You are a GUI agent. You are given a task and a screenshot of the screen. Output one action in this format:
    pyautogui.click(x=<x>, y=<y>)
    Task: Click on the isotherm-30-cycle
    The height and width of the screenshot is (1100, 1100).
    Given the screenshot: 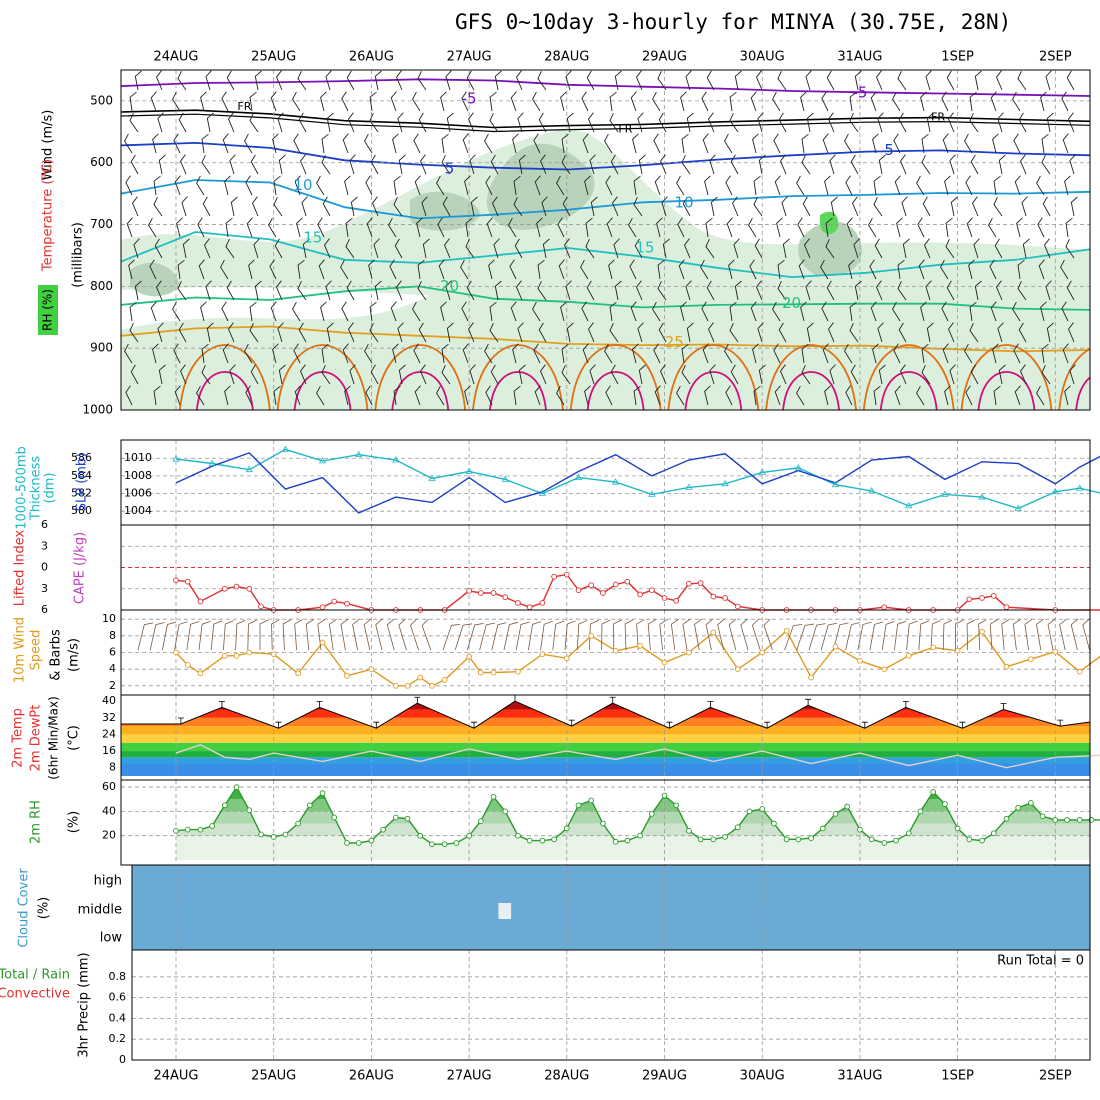 What is the action you would take?
    pyautogui.click(x=615, y=377)
    